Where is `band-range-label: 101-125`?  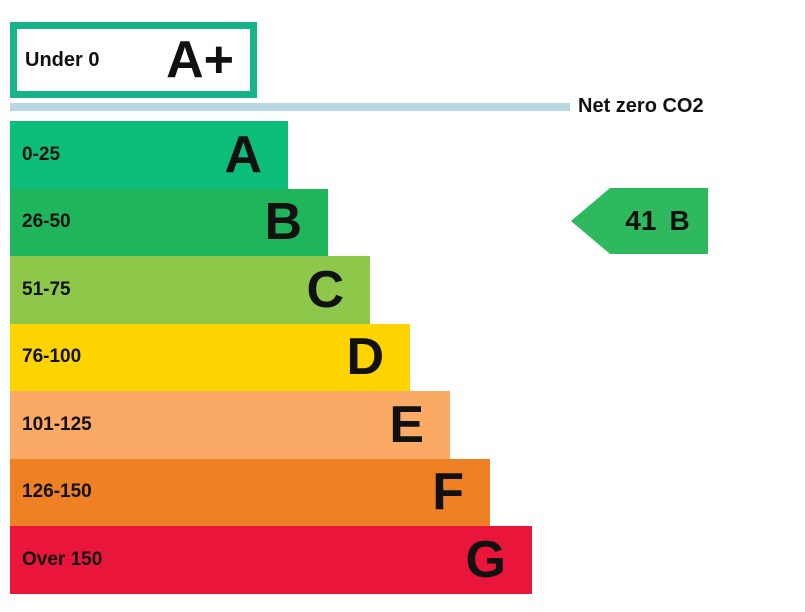 band-range-label: 101-125 is located at coordinates (57, 424).